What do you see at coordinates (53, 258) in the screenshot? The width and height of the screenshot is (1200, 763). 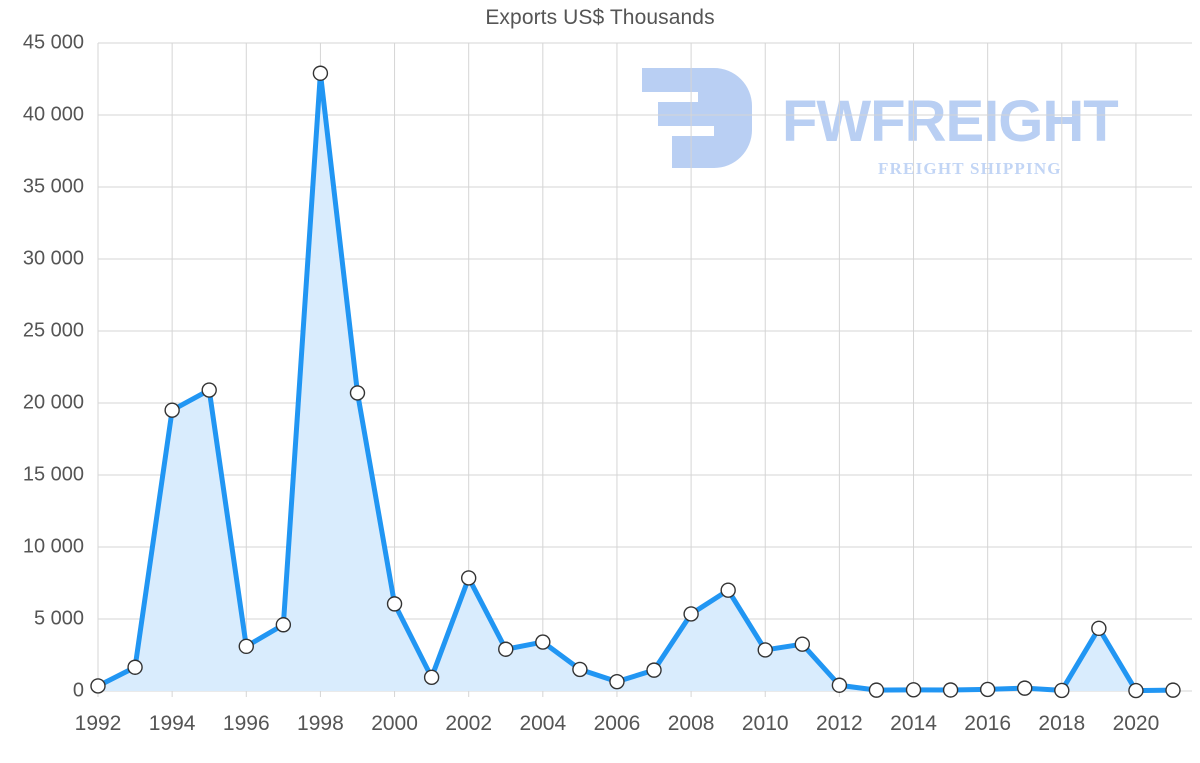 I see `y-axis-tick-label: 30 000` at bounding box center [53, 258].